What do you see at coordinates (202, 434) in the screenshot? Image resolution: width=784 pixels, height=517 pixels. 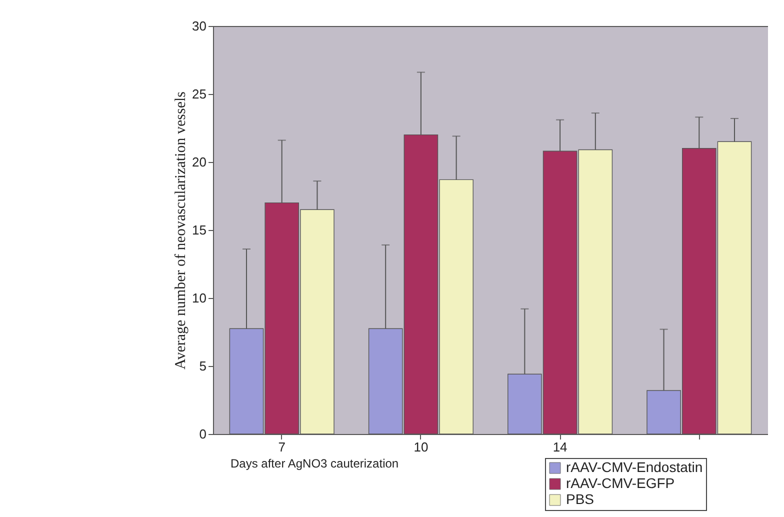 I see `y-tick-label: 0` at bounding box center [202, 434].